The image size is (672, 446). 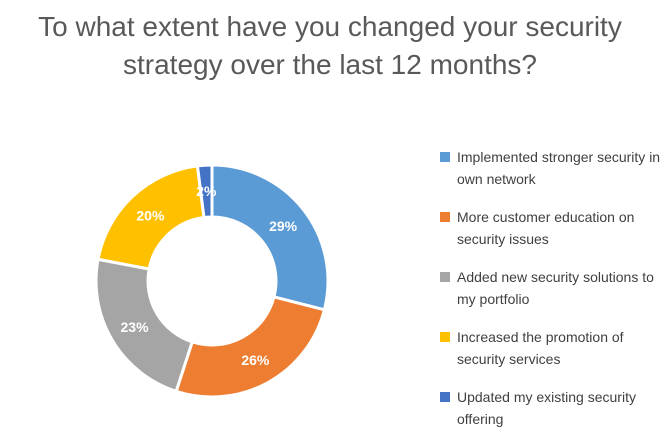 I want to click on data-label-increased-the-promotion-of-security-services: 20%, so click(x=150, y=215).